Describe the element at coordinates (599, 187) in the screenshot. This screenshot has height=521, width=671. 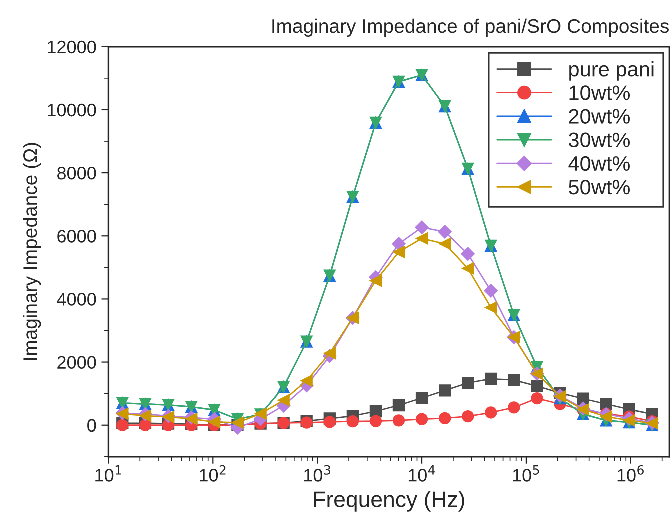
I see `legend-label: 50wt%` at that location.